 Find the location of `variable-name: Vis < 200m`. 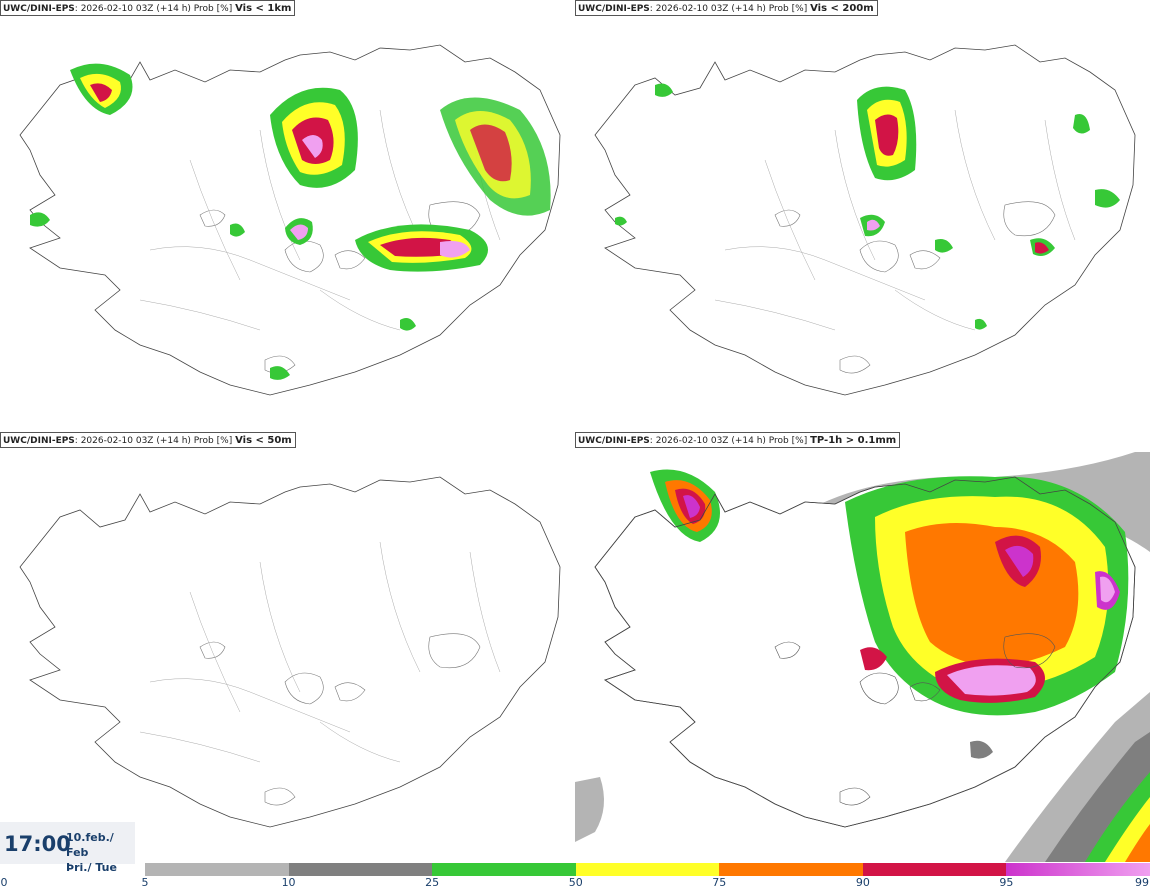

variable-name: Vis < 200m is located at coordinates (842, 8).